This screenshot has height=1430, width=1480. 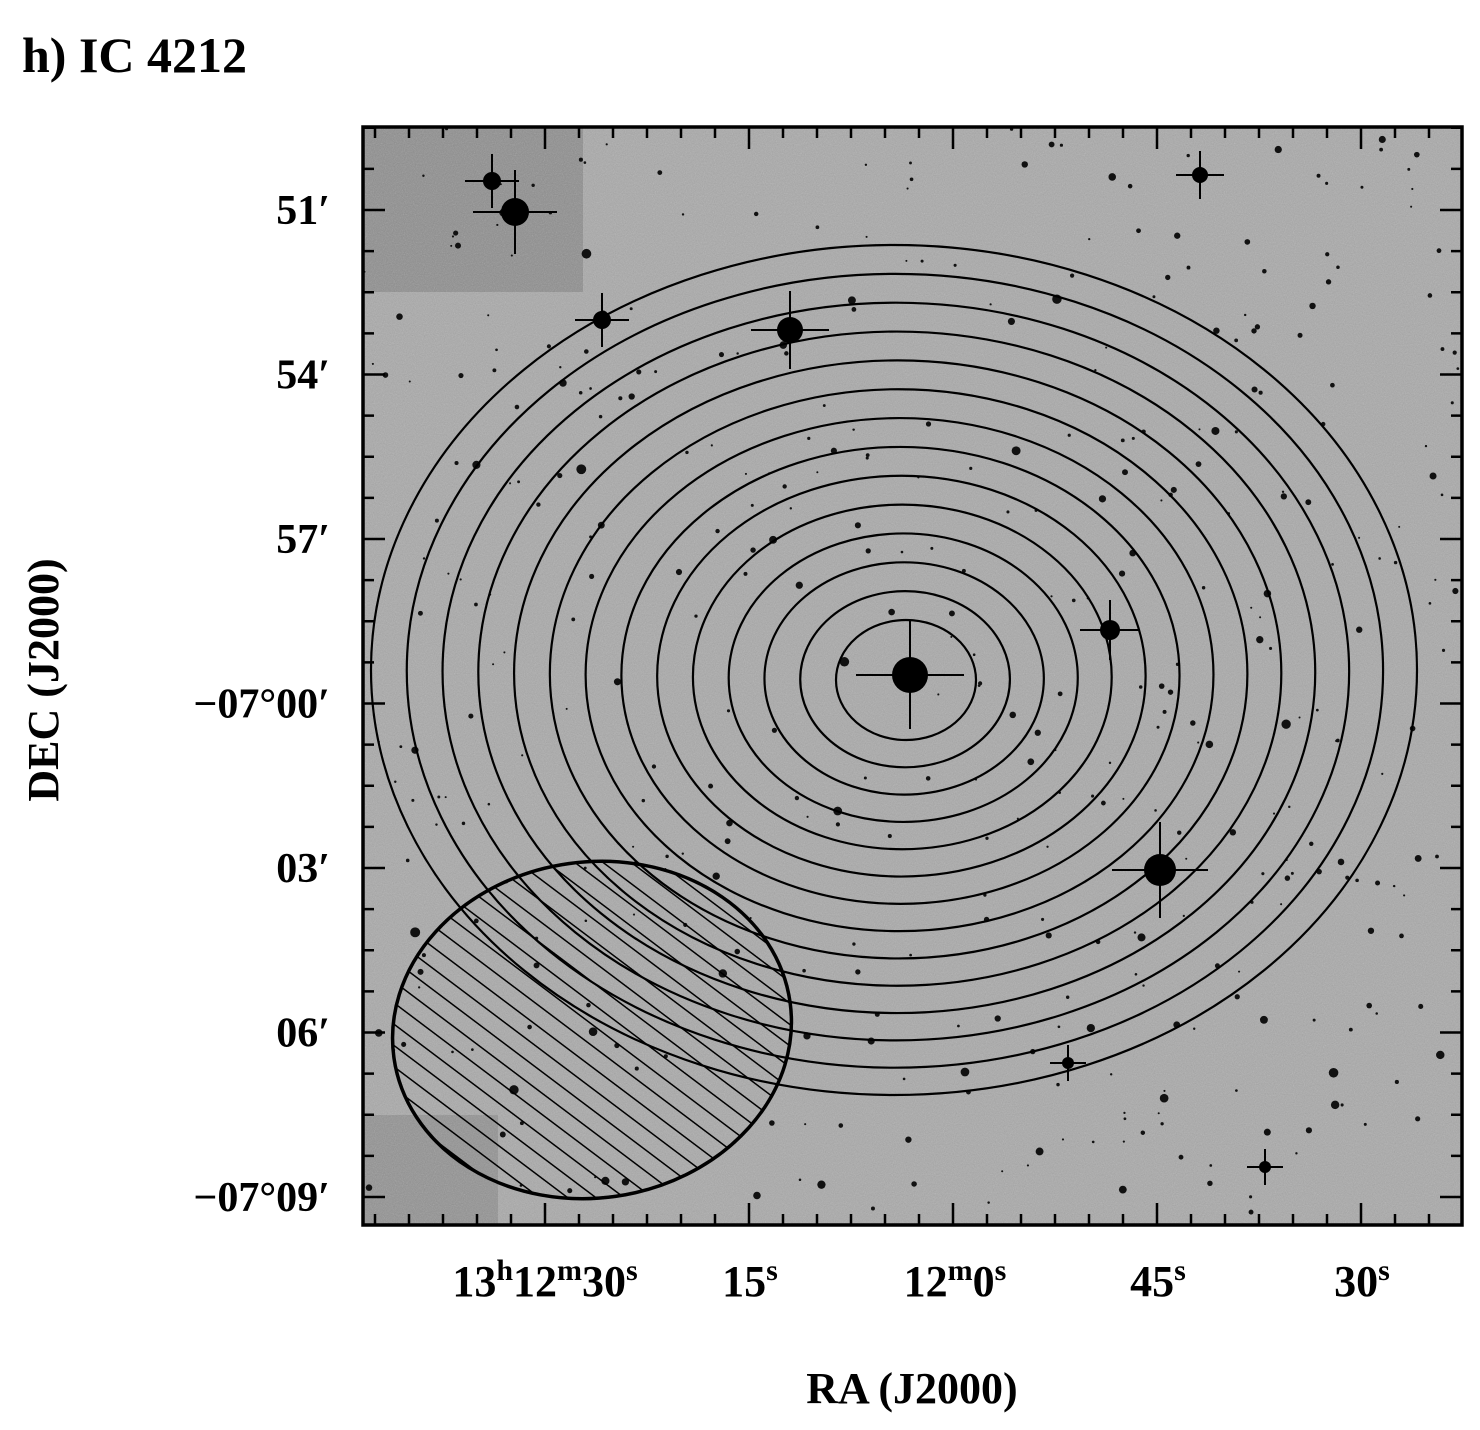 What do you see at coordinates (504, 1270) in the screenshot?
I see `superscript: h` at bounding box center [504, 1270].